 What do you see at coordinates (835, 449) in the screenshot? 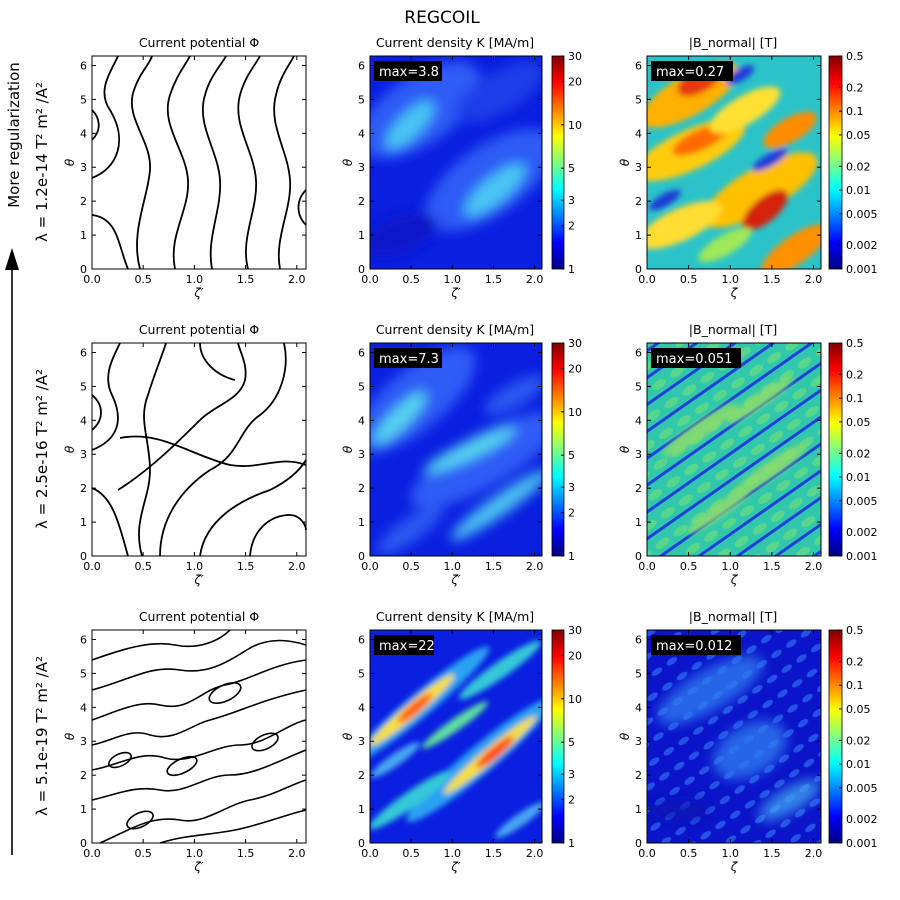
I see `colorbar-b` at bounding box center [835, 449].